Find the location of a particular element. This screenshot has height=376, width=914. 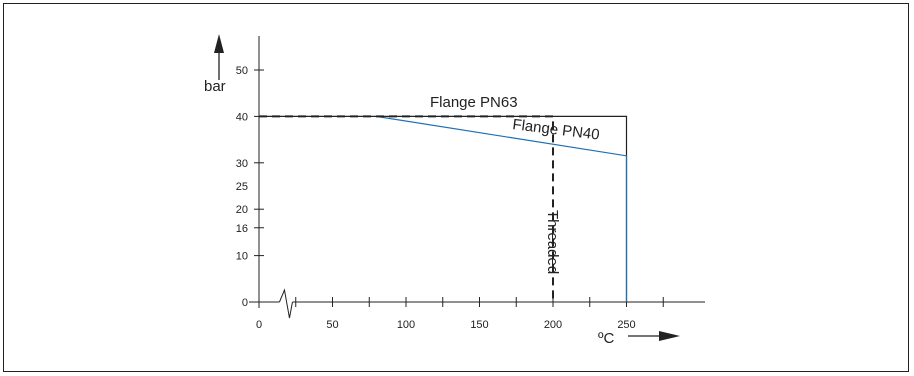

x-tick-label: 100 is located at coordinates (406, 325).